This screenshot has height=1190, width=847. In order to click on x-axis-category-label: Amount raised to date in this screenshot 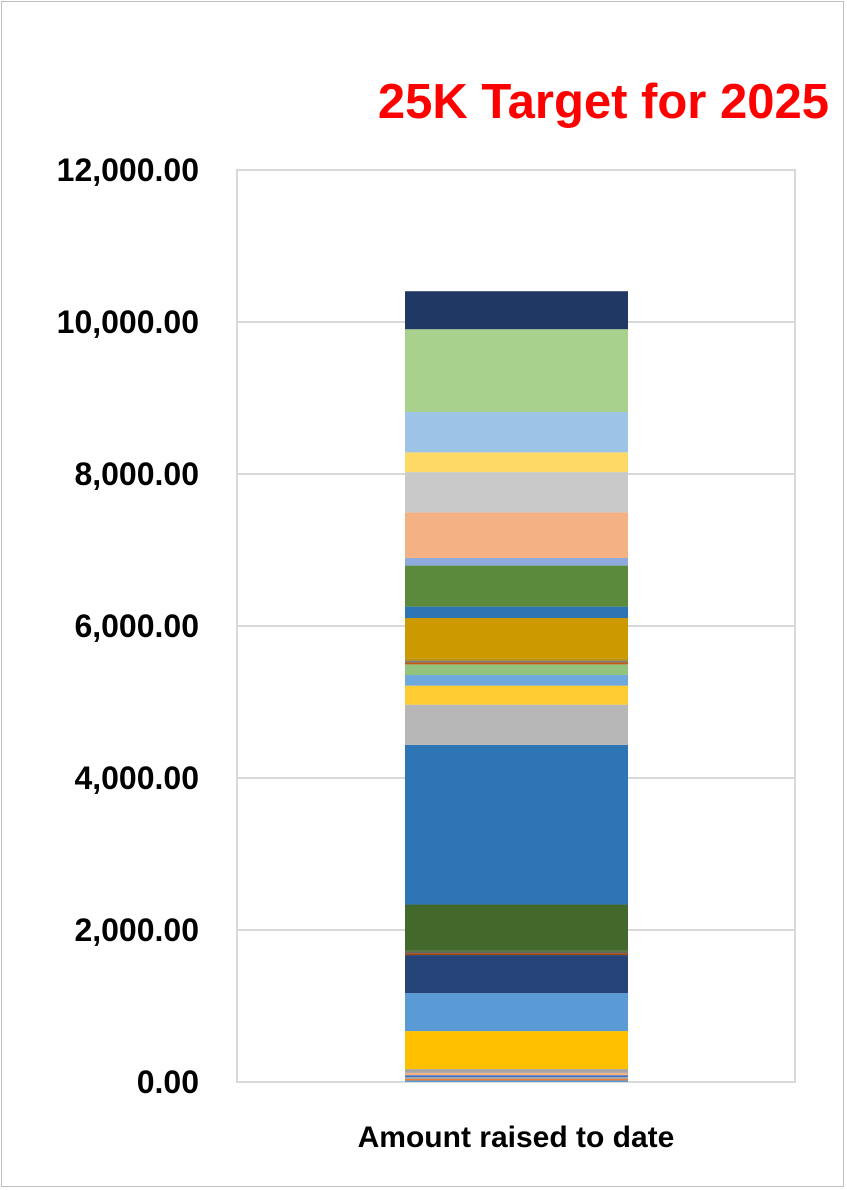, I will do `click(516, 1137)`.